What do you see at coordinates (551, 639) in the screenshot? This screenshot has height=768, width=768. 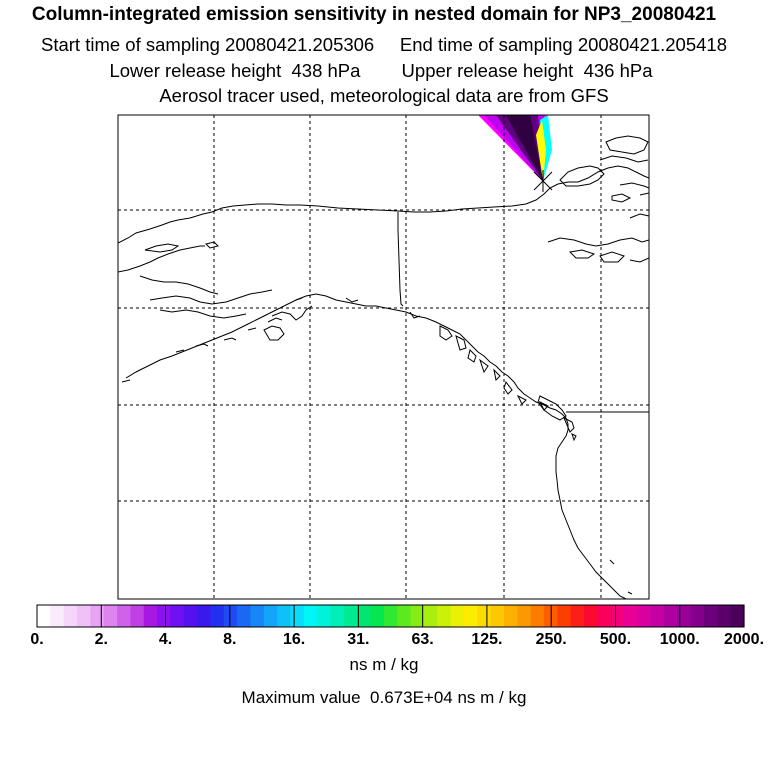 I see `colorbar-tick-label: 250.` at bounding box center [551, 639].